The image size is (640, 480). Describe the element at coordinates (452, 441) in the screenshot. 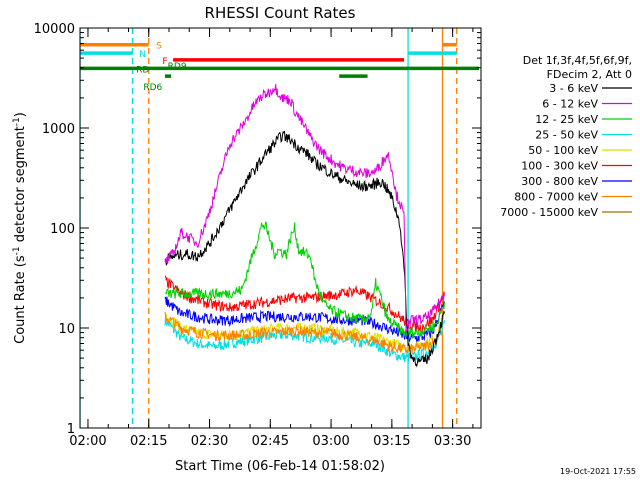

I see `x-tick-label: 03:30` at that location.